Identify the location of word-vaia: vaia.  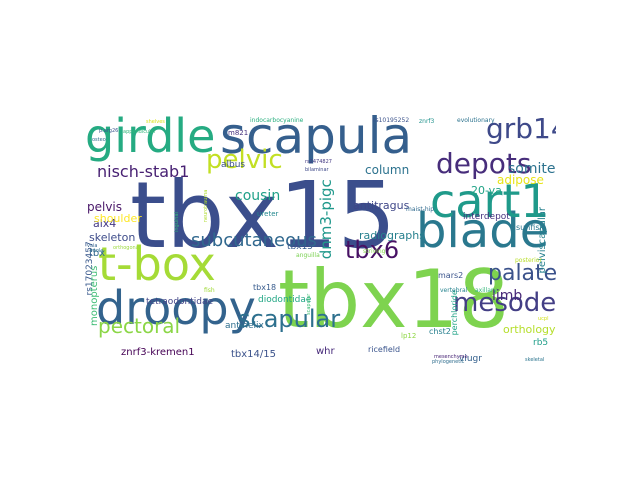
(92, 246).